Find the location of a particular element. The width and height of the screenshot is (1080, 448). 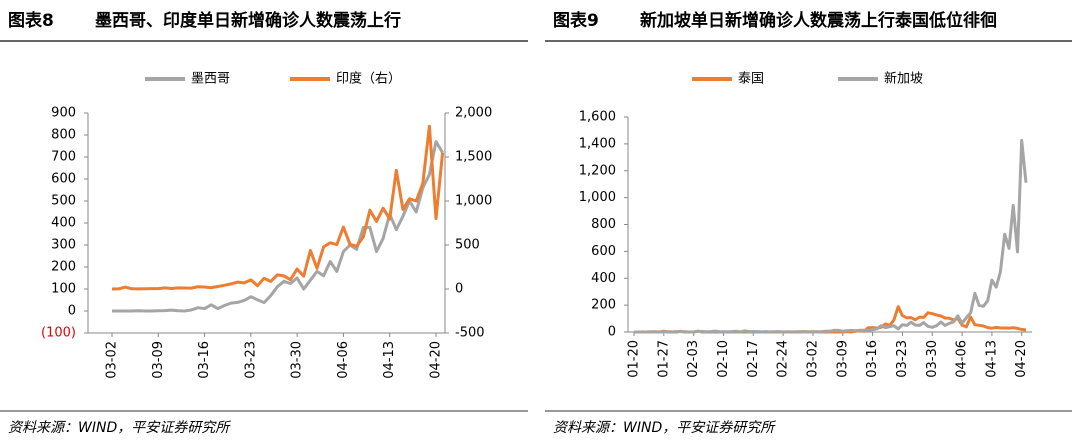

chart-title: 墨西哥、印度单日新增确诊人数震荡上行 is located at coordinates (248, 20).